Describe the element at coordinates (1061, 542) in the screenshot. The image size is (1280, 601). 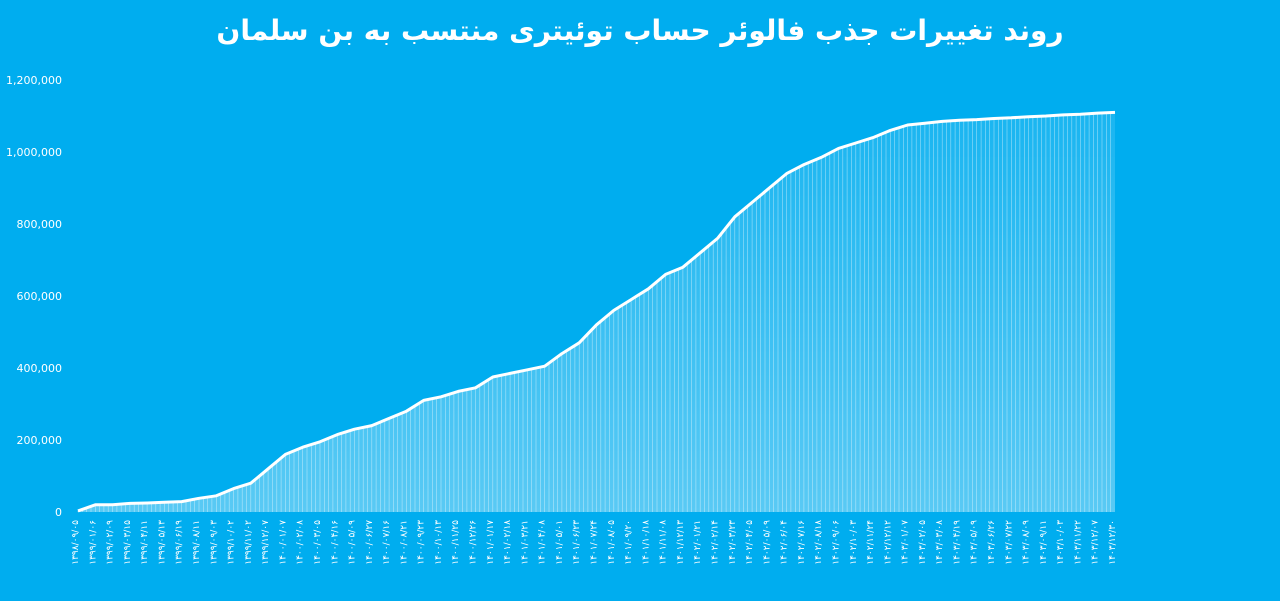
I see `x-tick-label: ۱۴۰۳/۱۰/۰۳` at that location.